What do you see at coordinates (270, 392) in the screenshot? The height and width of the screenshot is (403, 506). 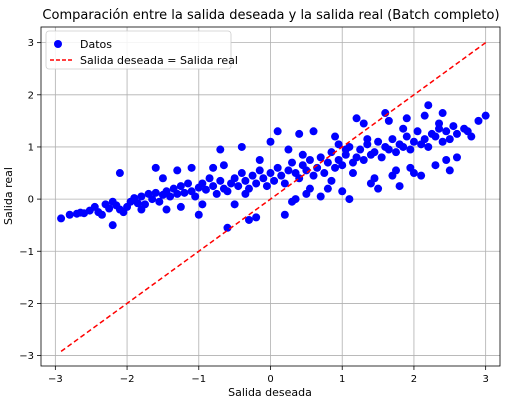 I see `x-axis-label: Salida deseada` at bounding box center [270, 392].